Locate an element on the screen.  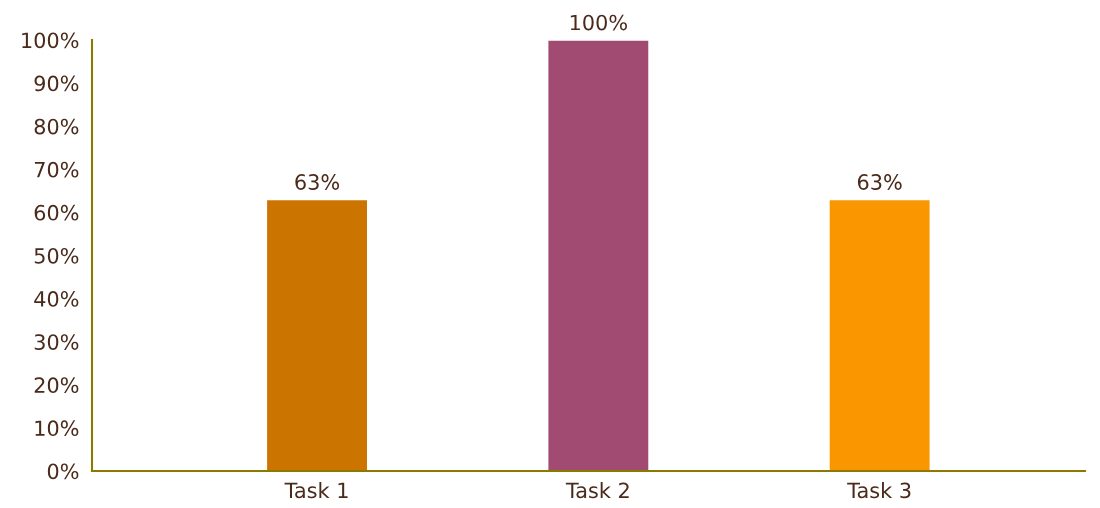
y-tick-label: 20% is located at coordinates (56, 385).